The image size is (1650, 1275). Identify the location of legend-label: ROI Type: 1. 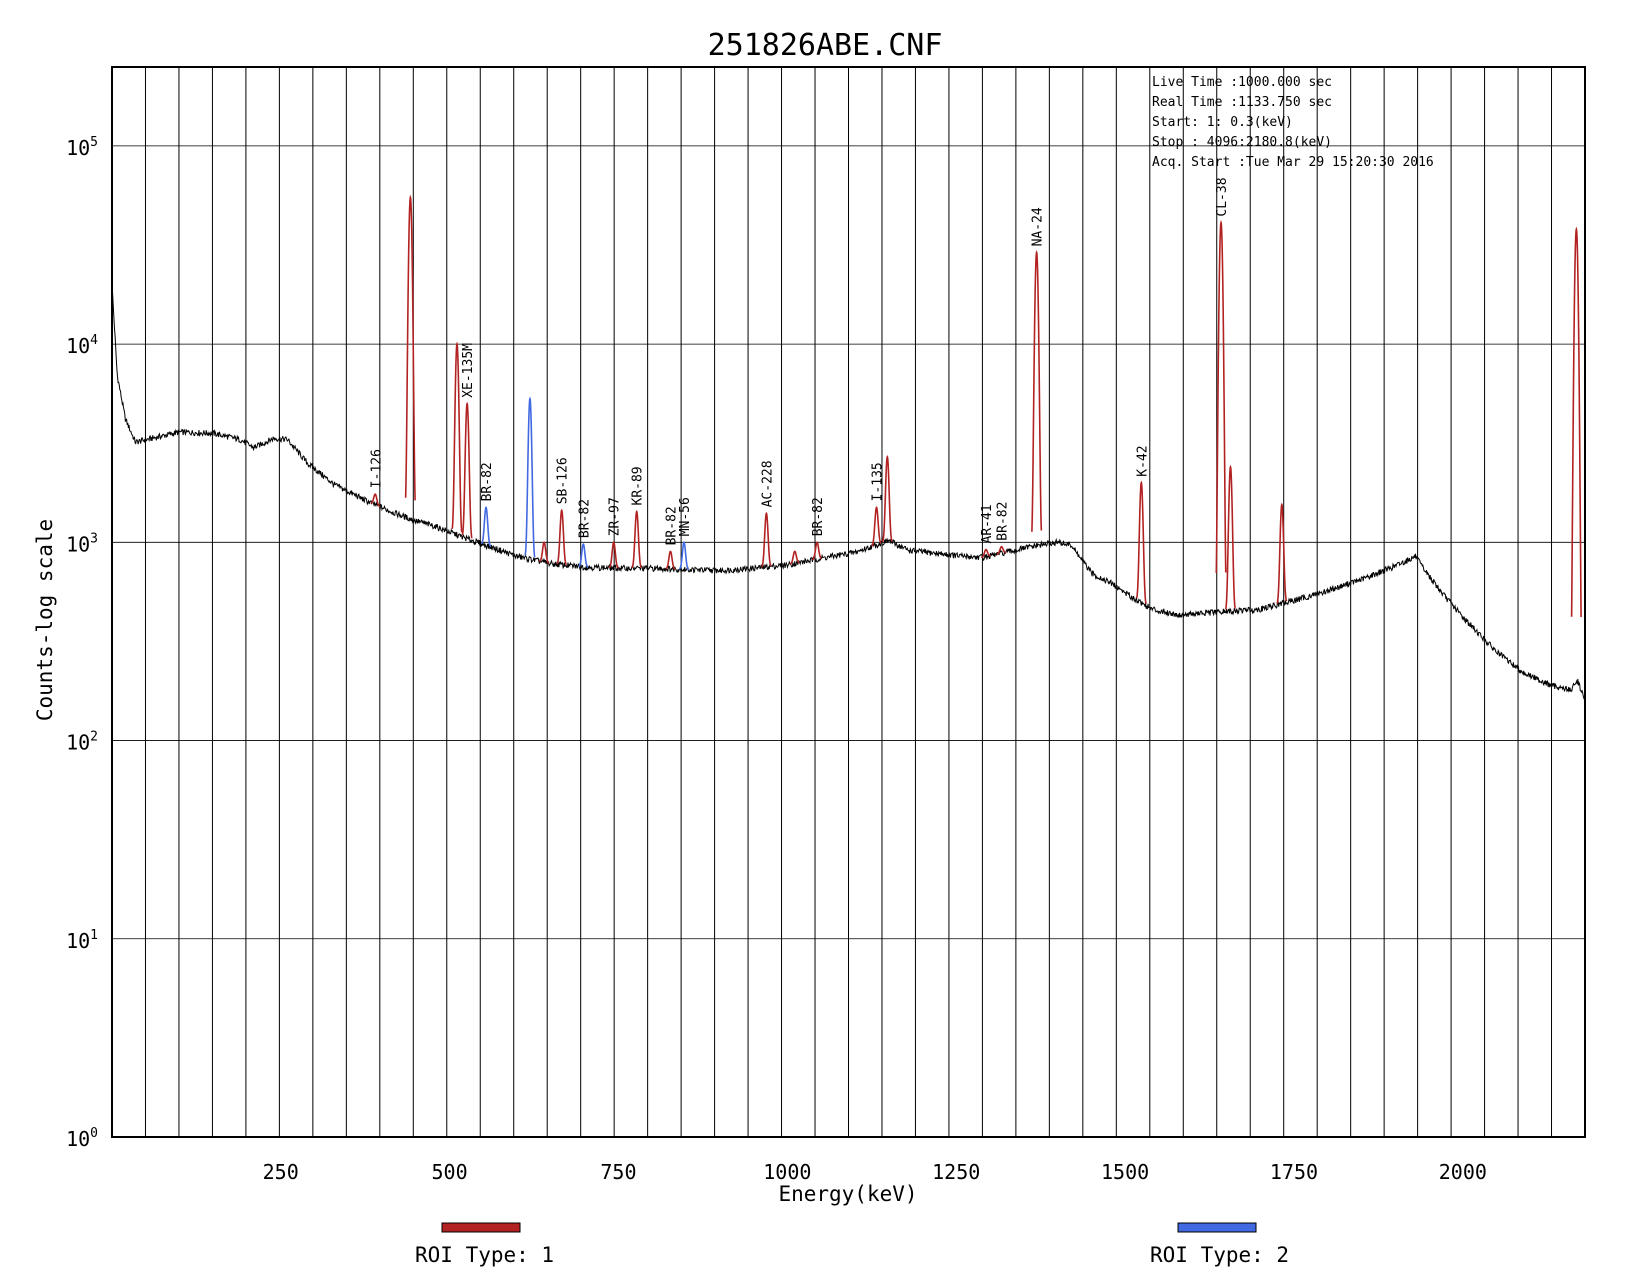
(484, 1255).